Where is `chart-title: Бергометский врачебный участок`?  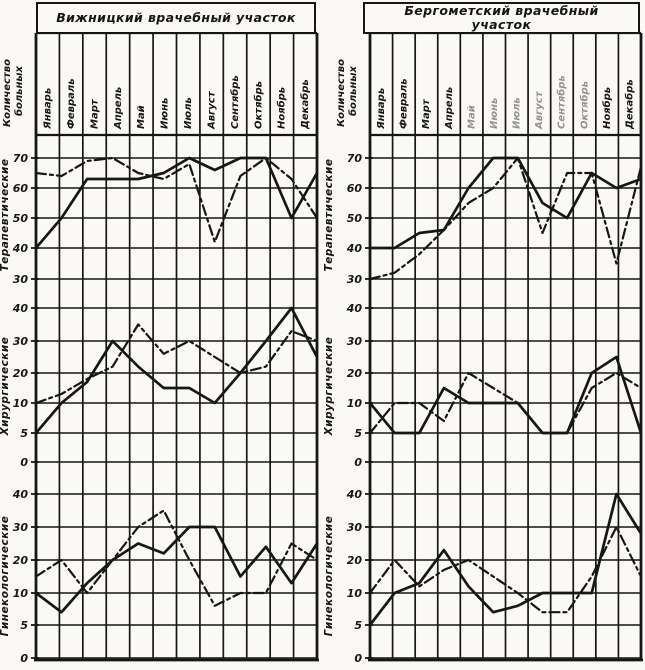
chart-title: Бергометский врачебный участок is located at coordinates (501, 17).